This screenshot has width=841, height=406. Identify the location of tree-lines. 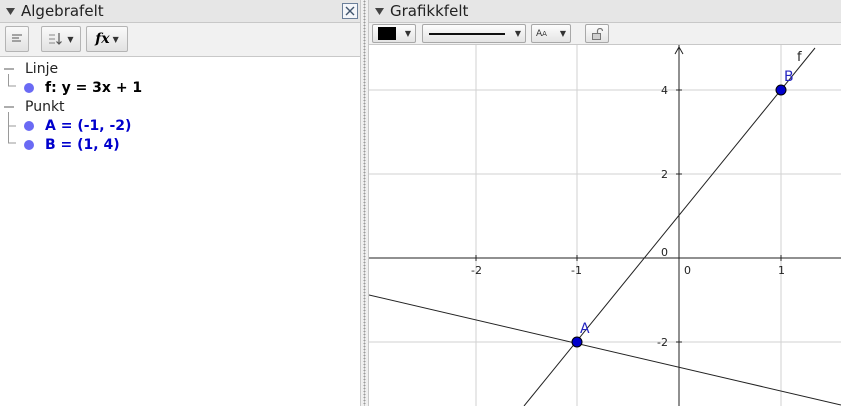
(12, 109).